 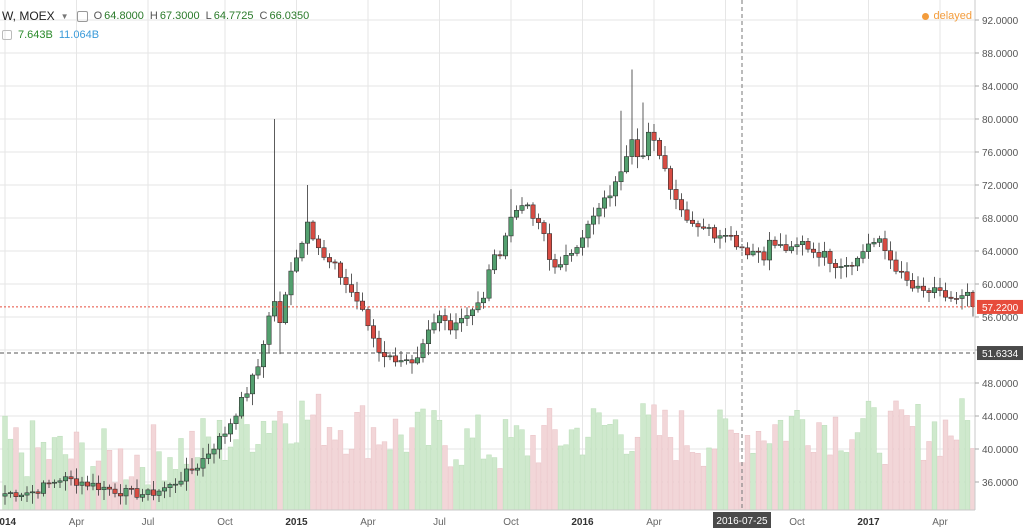 I want to click on y-tick-label: 56.0000, so click(x=1000, y=318).